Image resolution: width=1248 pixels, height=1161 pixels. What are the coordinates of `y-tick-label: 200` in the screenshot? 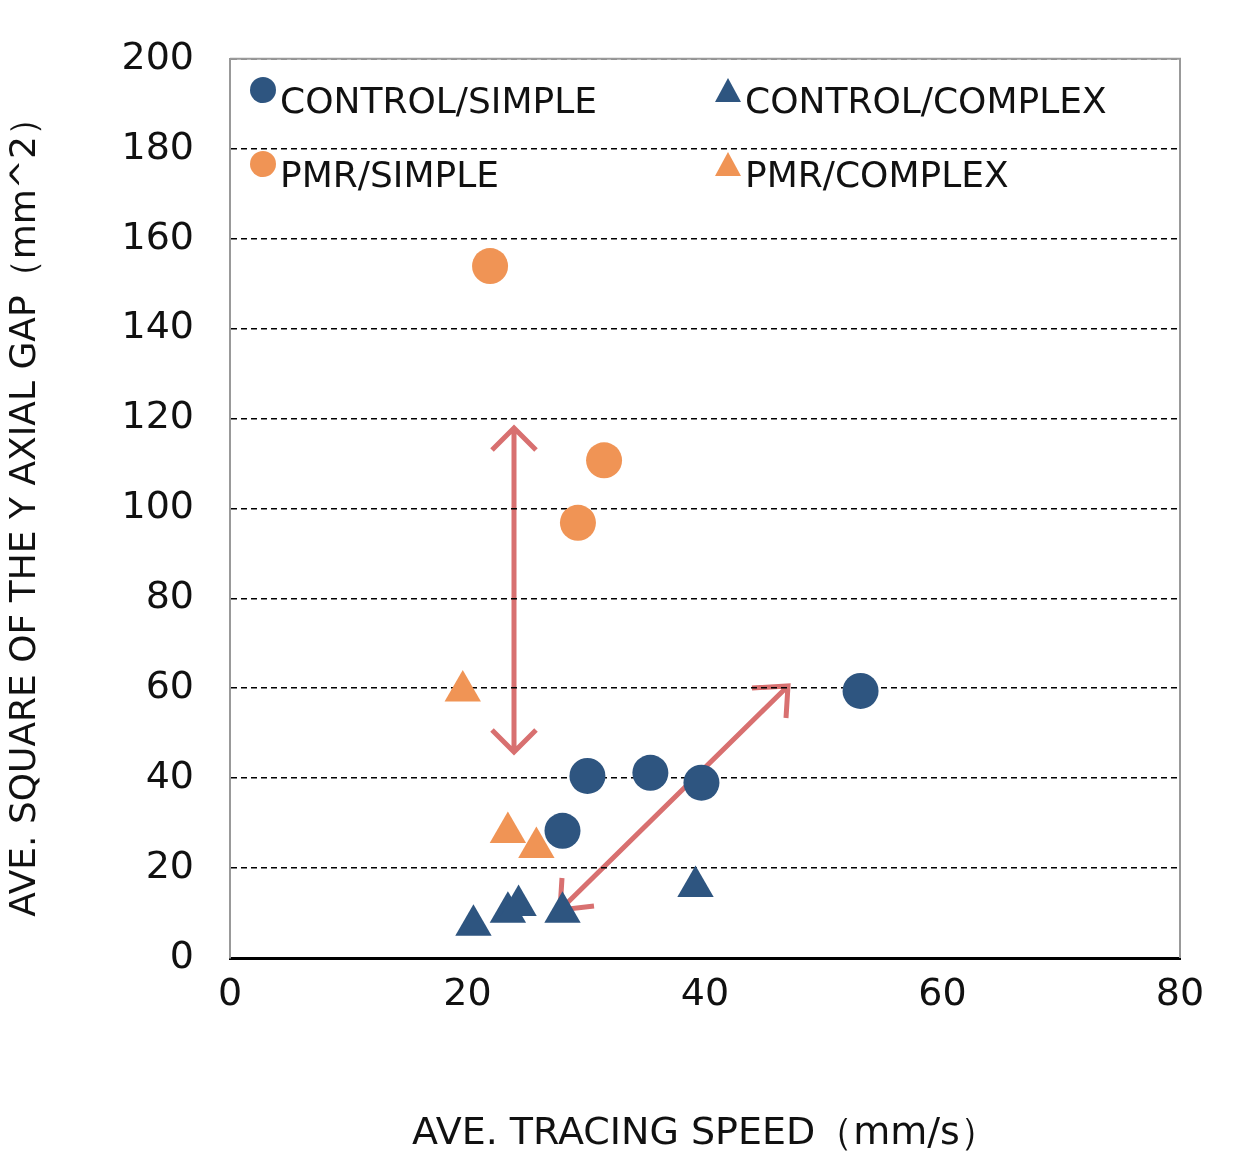 It's located at (157, 55).